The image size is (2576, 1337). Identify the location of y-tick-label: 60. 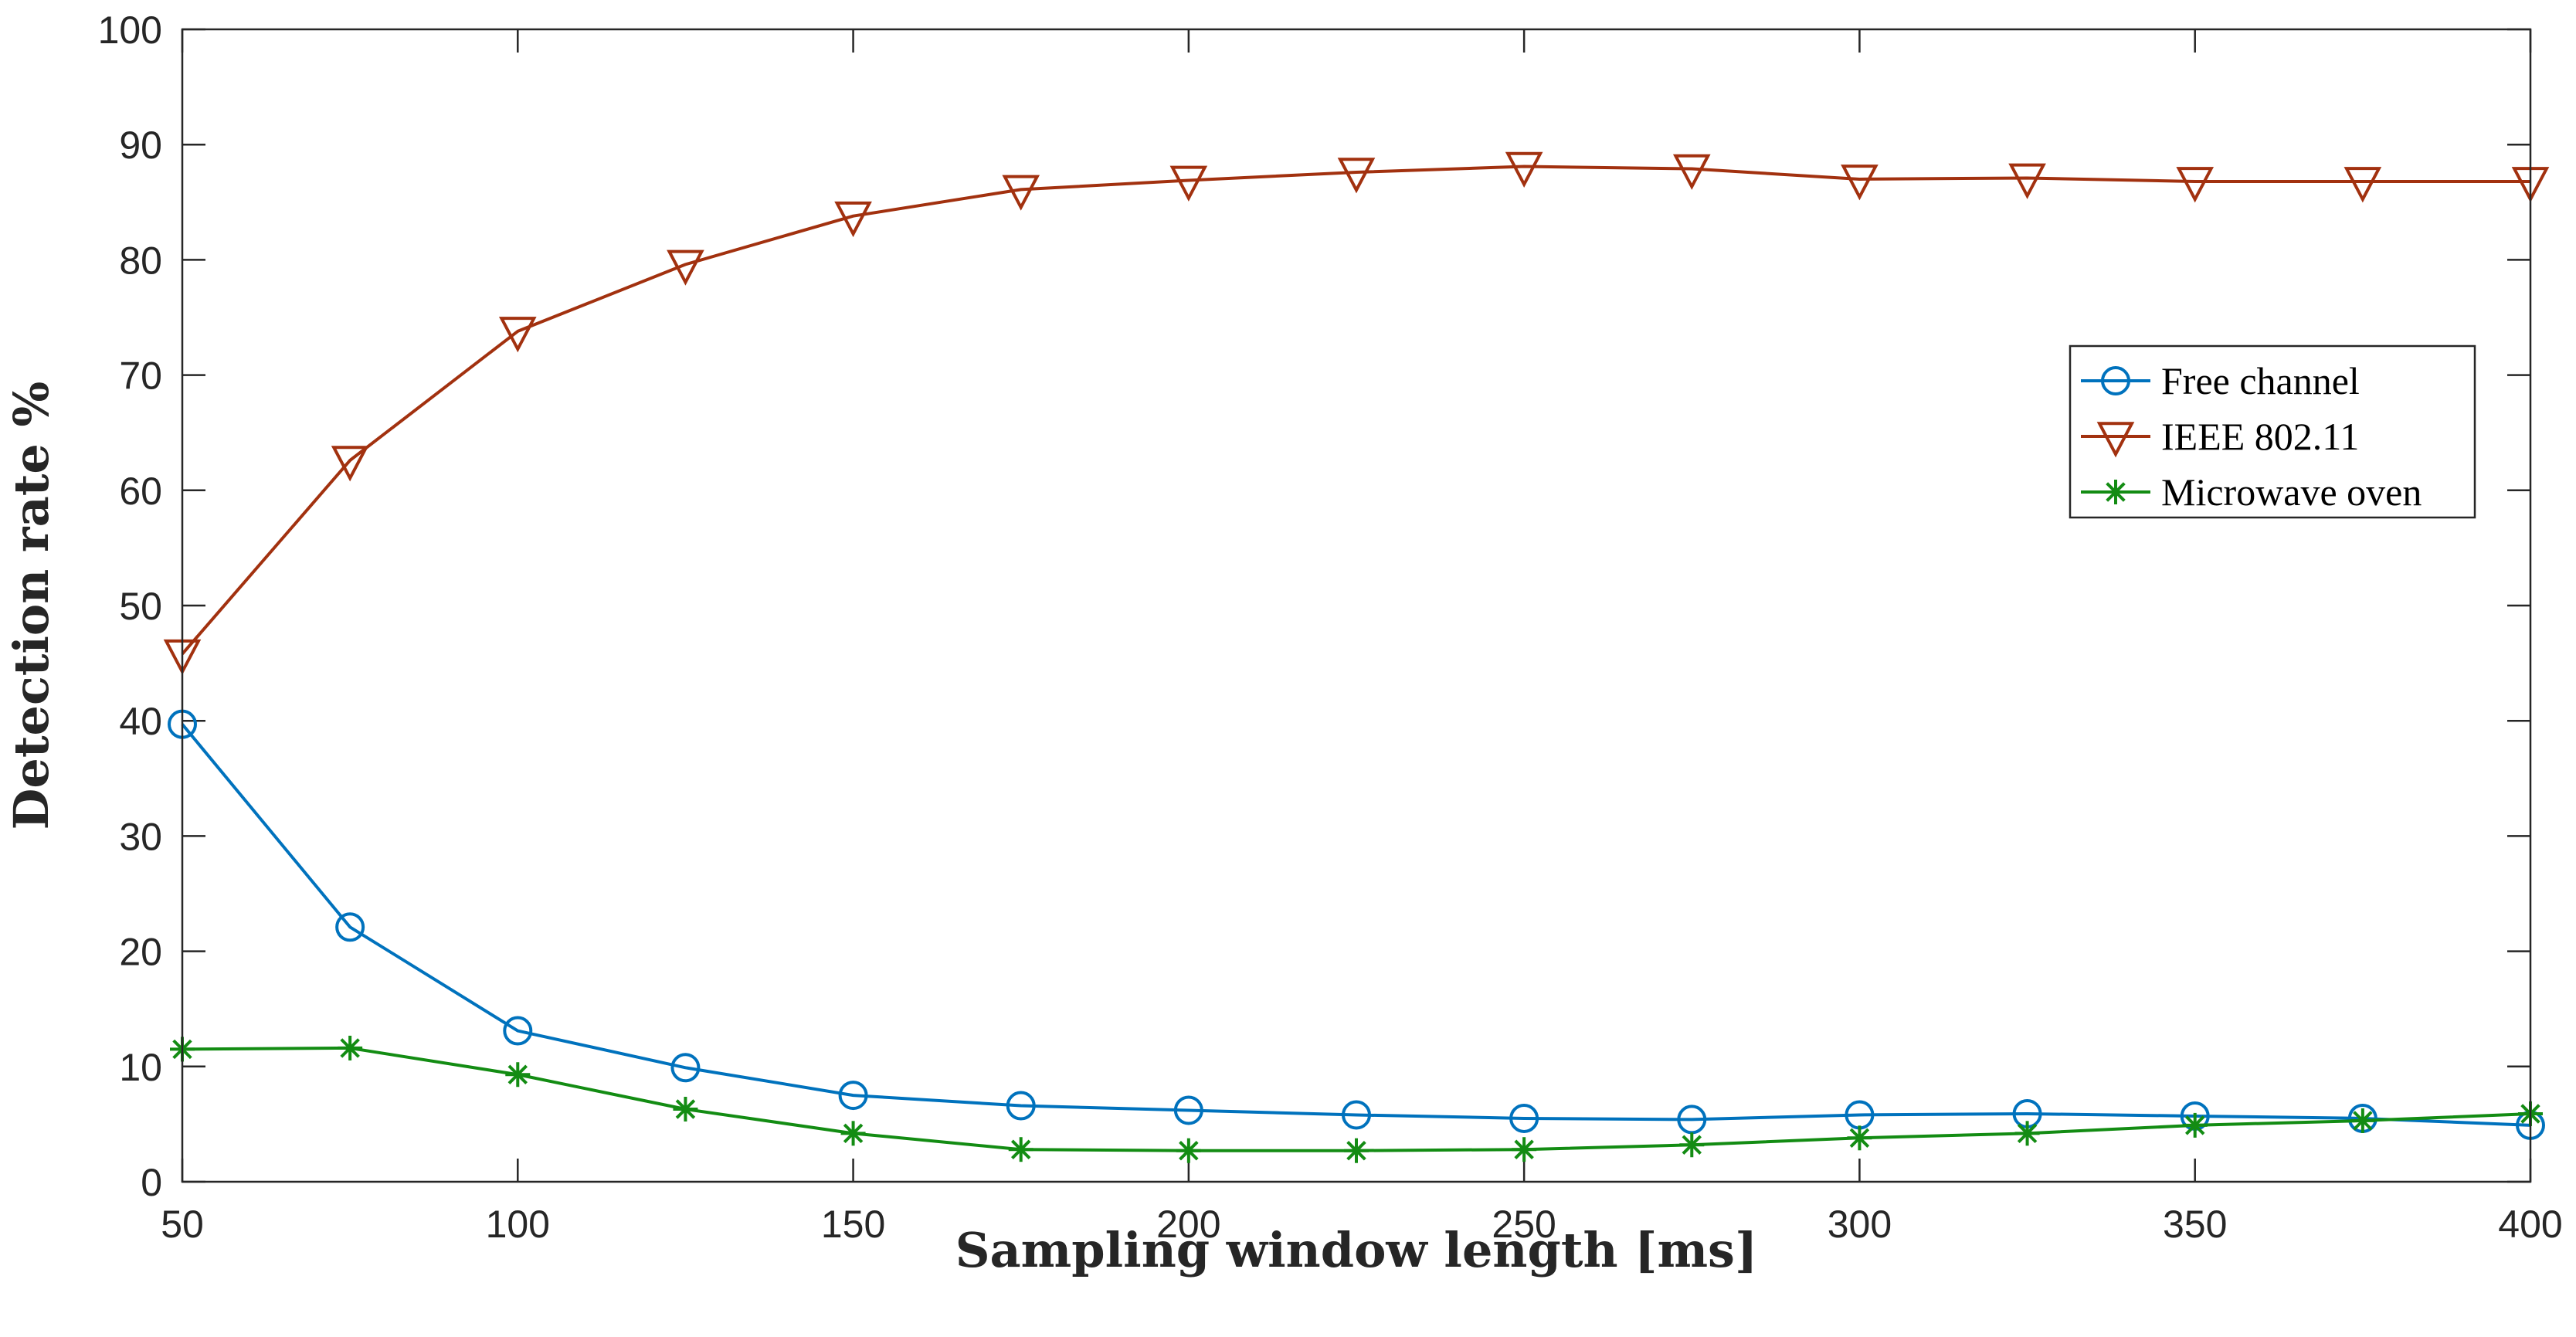
(140, 491).